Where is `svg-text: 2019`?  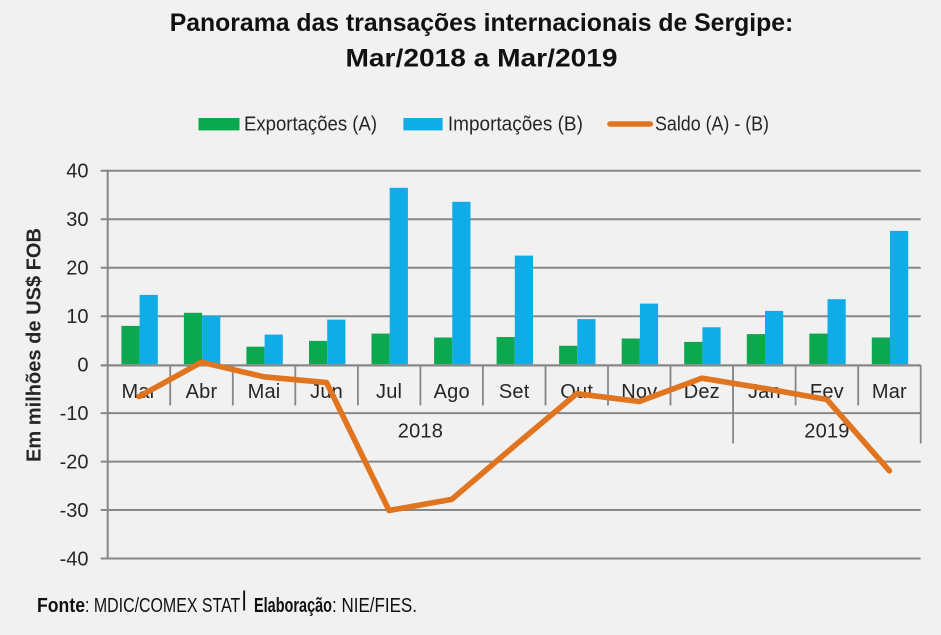
svg-text: 2019 is located at coordinates (826, 432).